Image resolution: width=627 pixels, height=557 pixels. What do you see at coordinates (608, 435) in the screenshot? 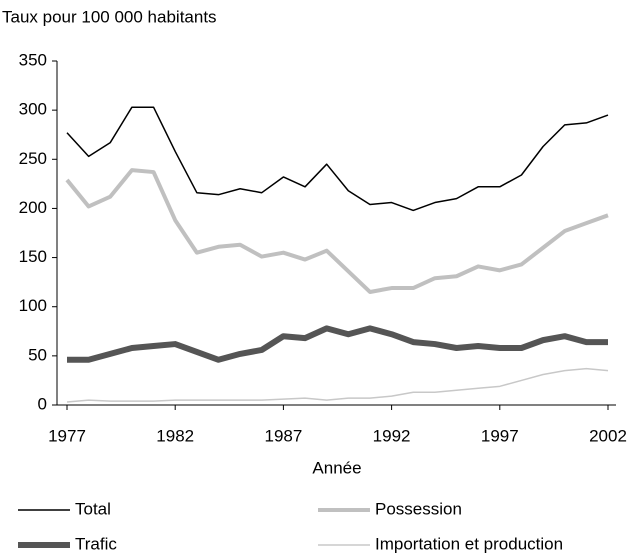
I see `x-tick-label: 2002` at bounding box center [608, 435].